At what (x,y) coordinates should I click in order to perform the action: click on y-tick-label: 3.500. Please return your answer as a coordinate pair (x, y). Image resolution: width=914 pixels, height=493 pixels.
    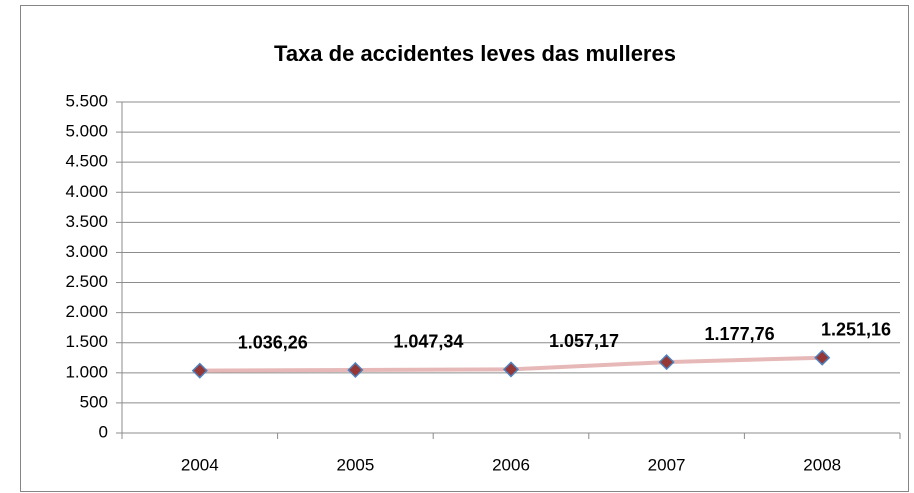
    Looking at the image, I should click on (86, 221).